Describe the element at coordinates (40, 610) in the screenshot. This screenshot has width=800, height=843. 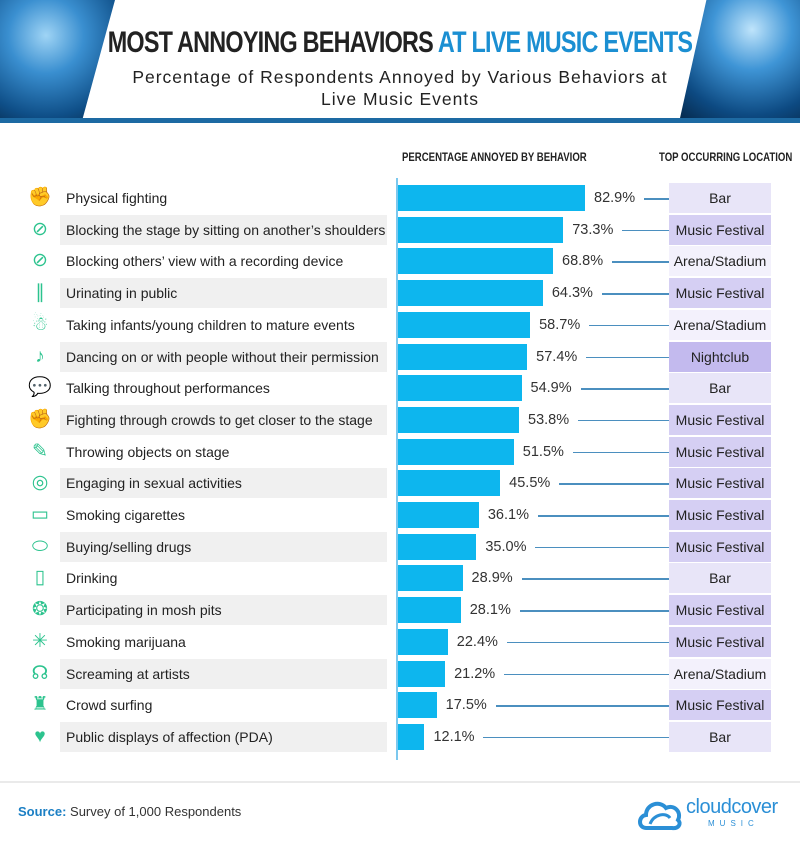
I see `mosh-pit-icon: ❂` at that location.